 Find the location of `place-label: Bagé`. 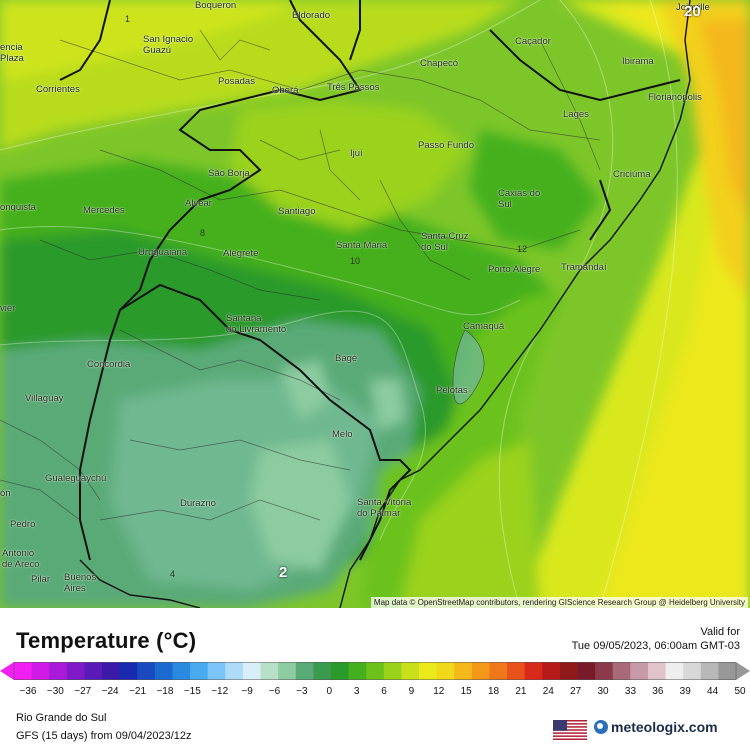

place-label: Bagé is located at coordinates (346, 358).